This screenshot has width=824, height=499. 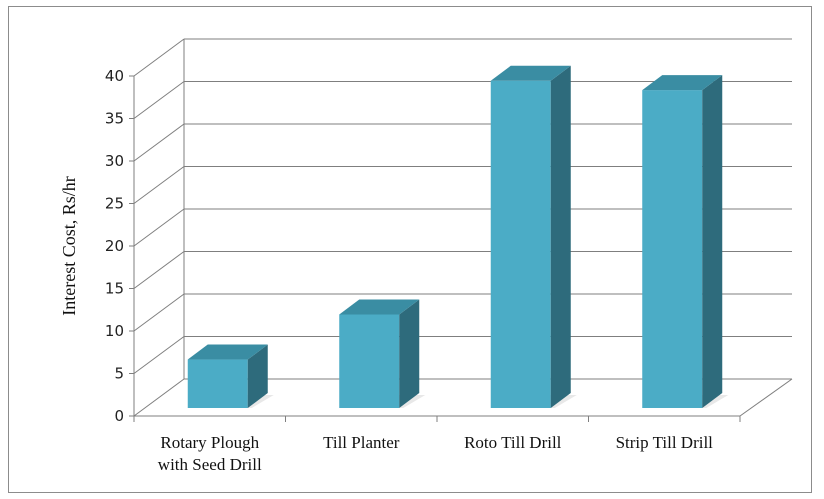 I want to click on y-tick-label-6: 30, so click(x=114, y=161).